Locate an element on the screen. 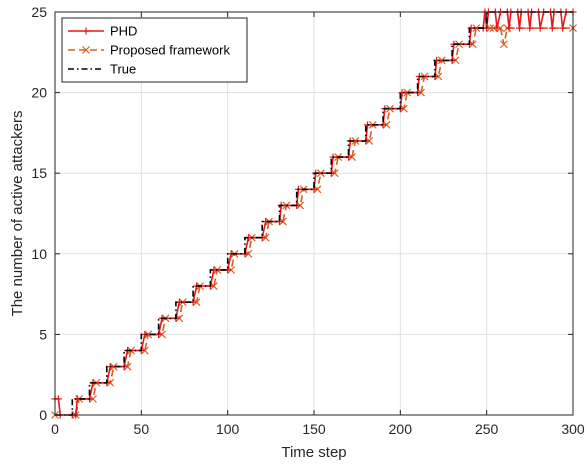 The image size is (587, 466). x-tick-label: 100 is located at coordinates (228, 429).